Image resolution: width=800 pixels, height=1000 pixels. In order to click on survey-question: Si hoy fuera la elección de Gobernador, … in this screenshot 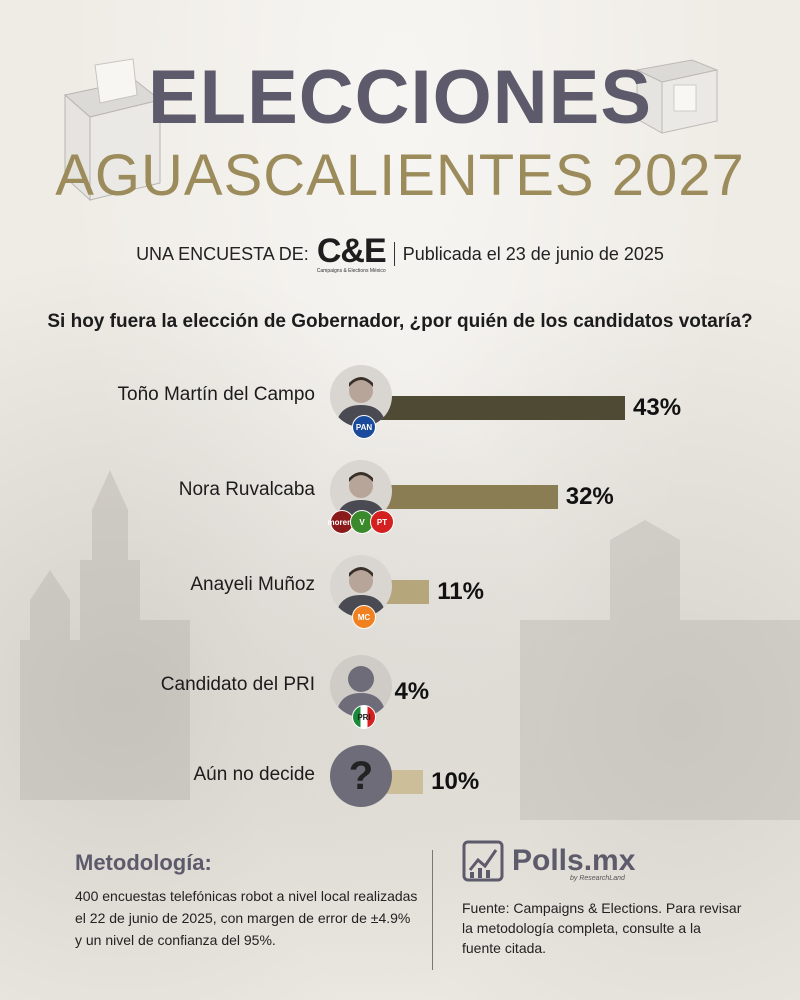, I will do `click(400, 321)`.